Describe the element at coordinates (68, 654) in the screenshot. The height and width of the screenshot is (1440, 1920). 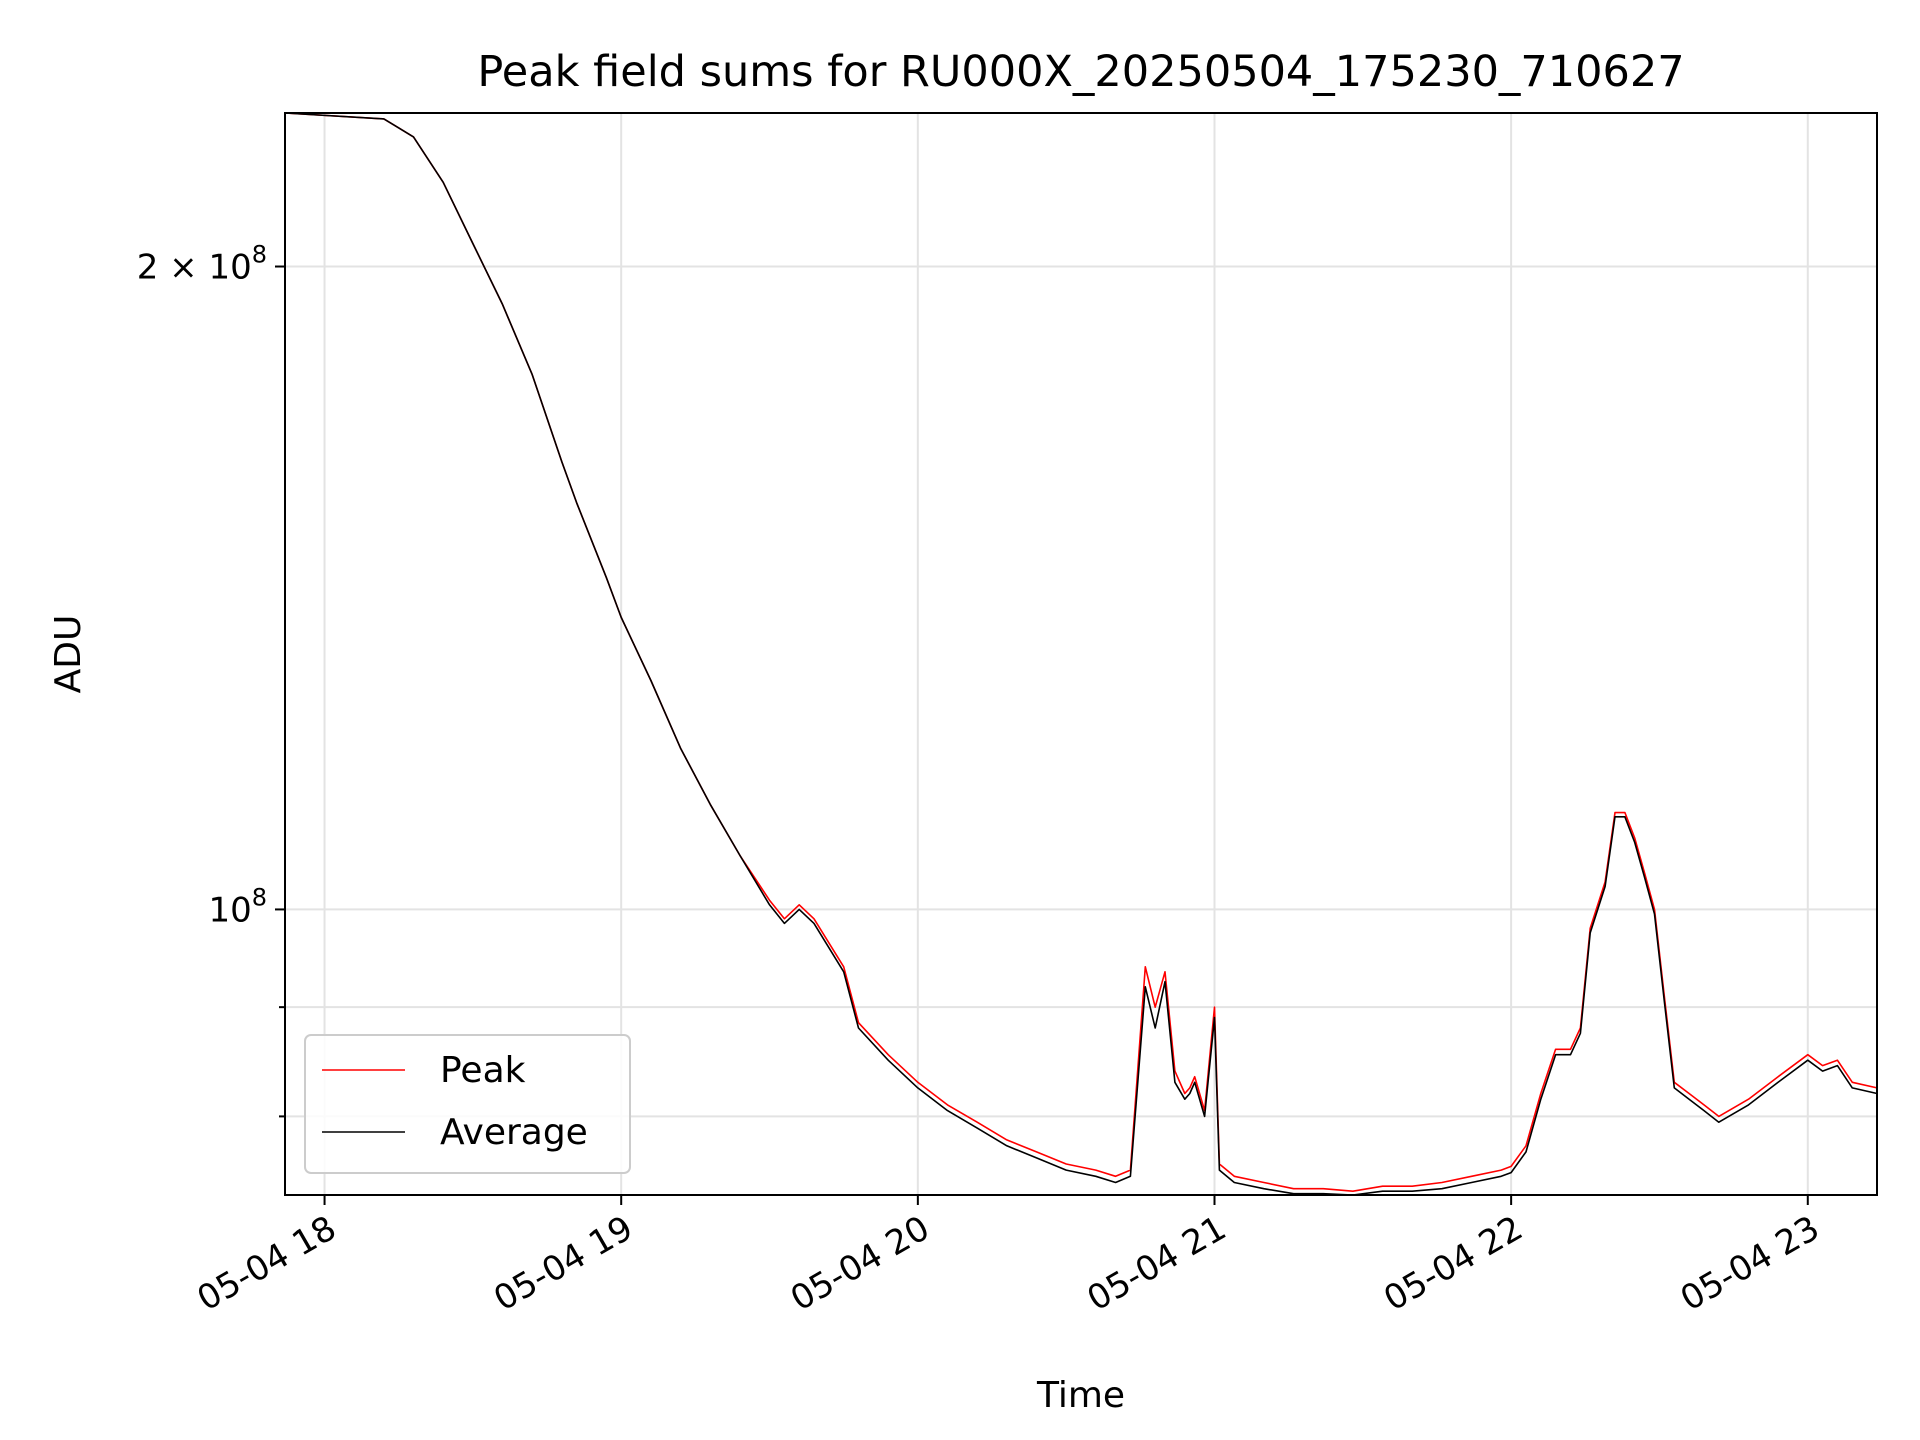
I see `y-axis-label: ADU` at that location.